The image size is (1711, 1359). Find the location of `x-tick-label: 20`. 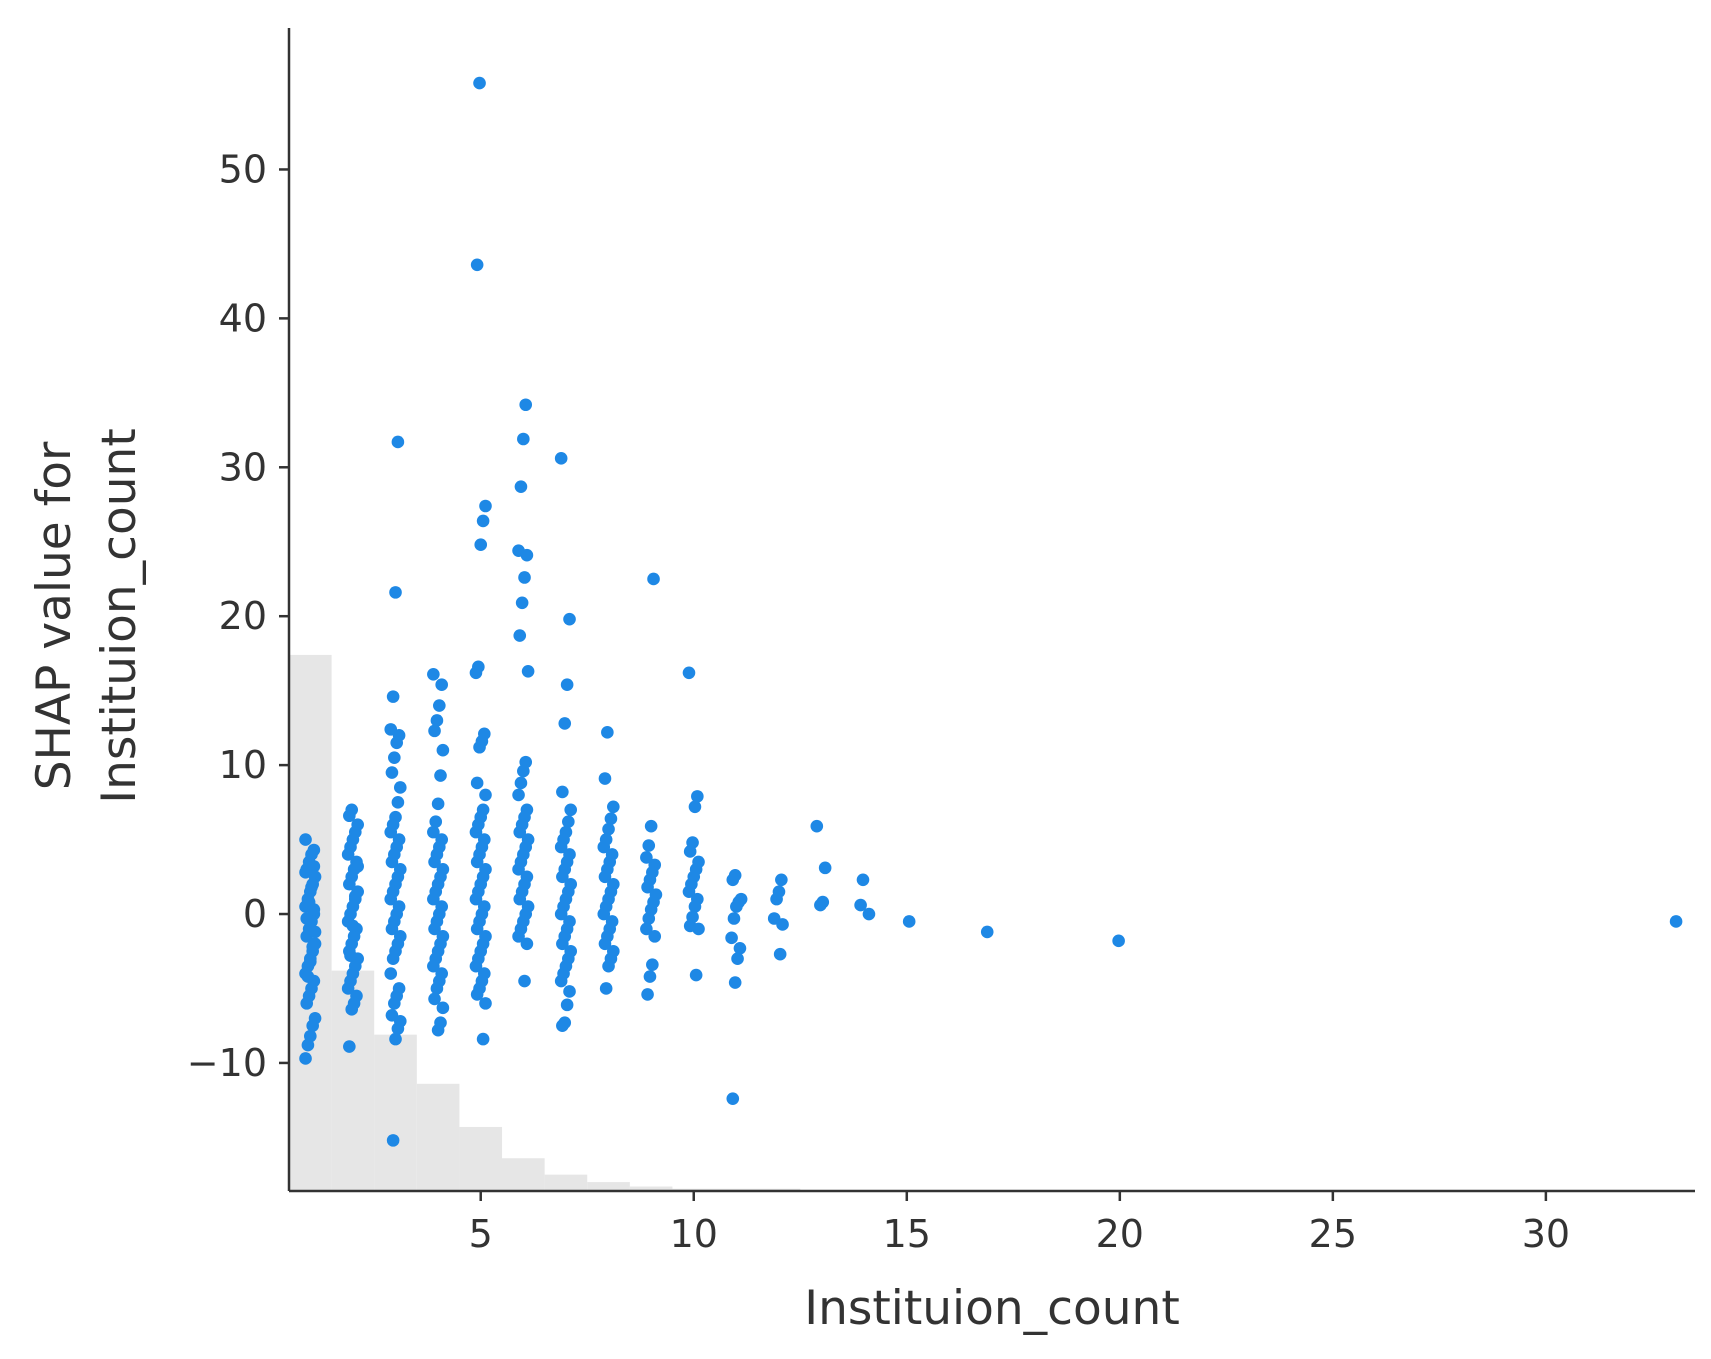

x-tick-label: 20 is located at coordinates (1120, 1234).